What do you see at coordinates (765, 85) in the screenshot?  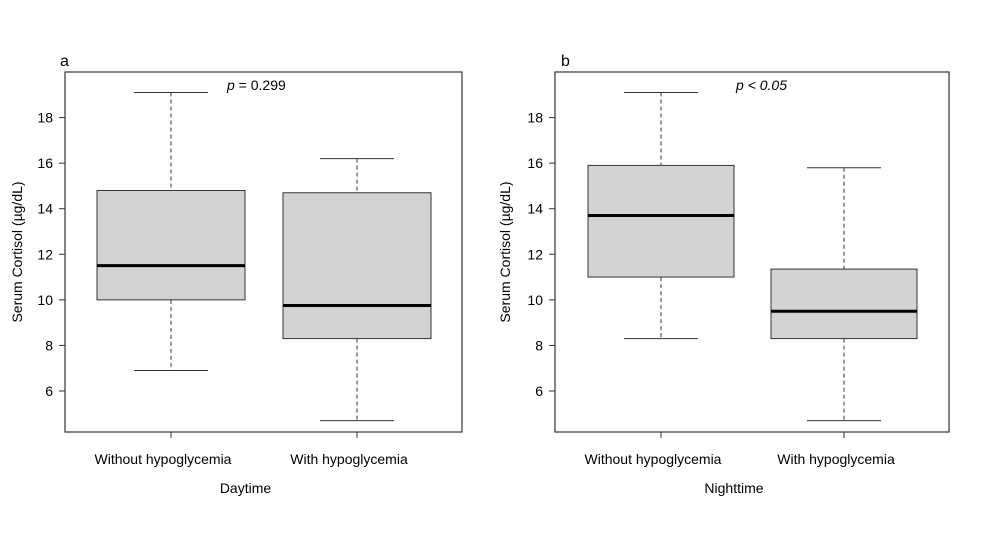 I see `p-value-text: < 0.05` at bounding box center [765, 85].